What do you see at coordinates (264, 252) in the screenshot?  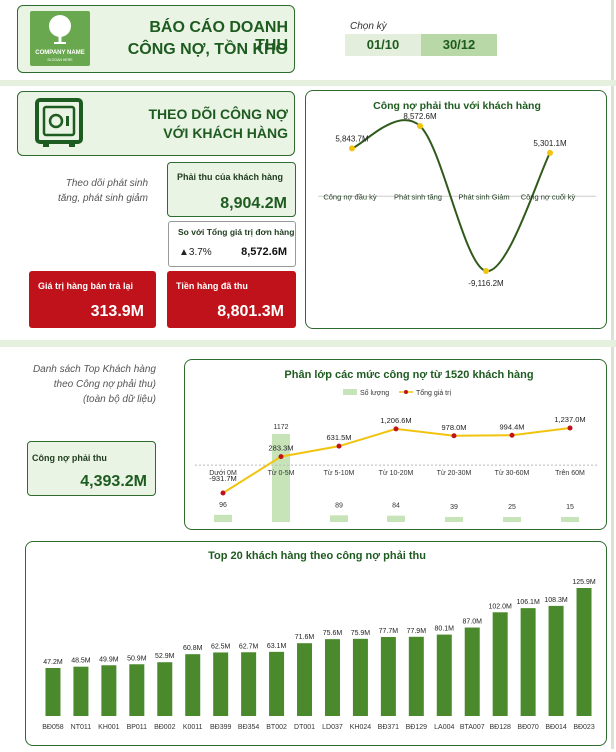 I see `compare-value: 8,572.6M` at bounding box center [264, 252].